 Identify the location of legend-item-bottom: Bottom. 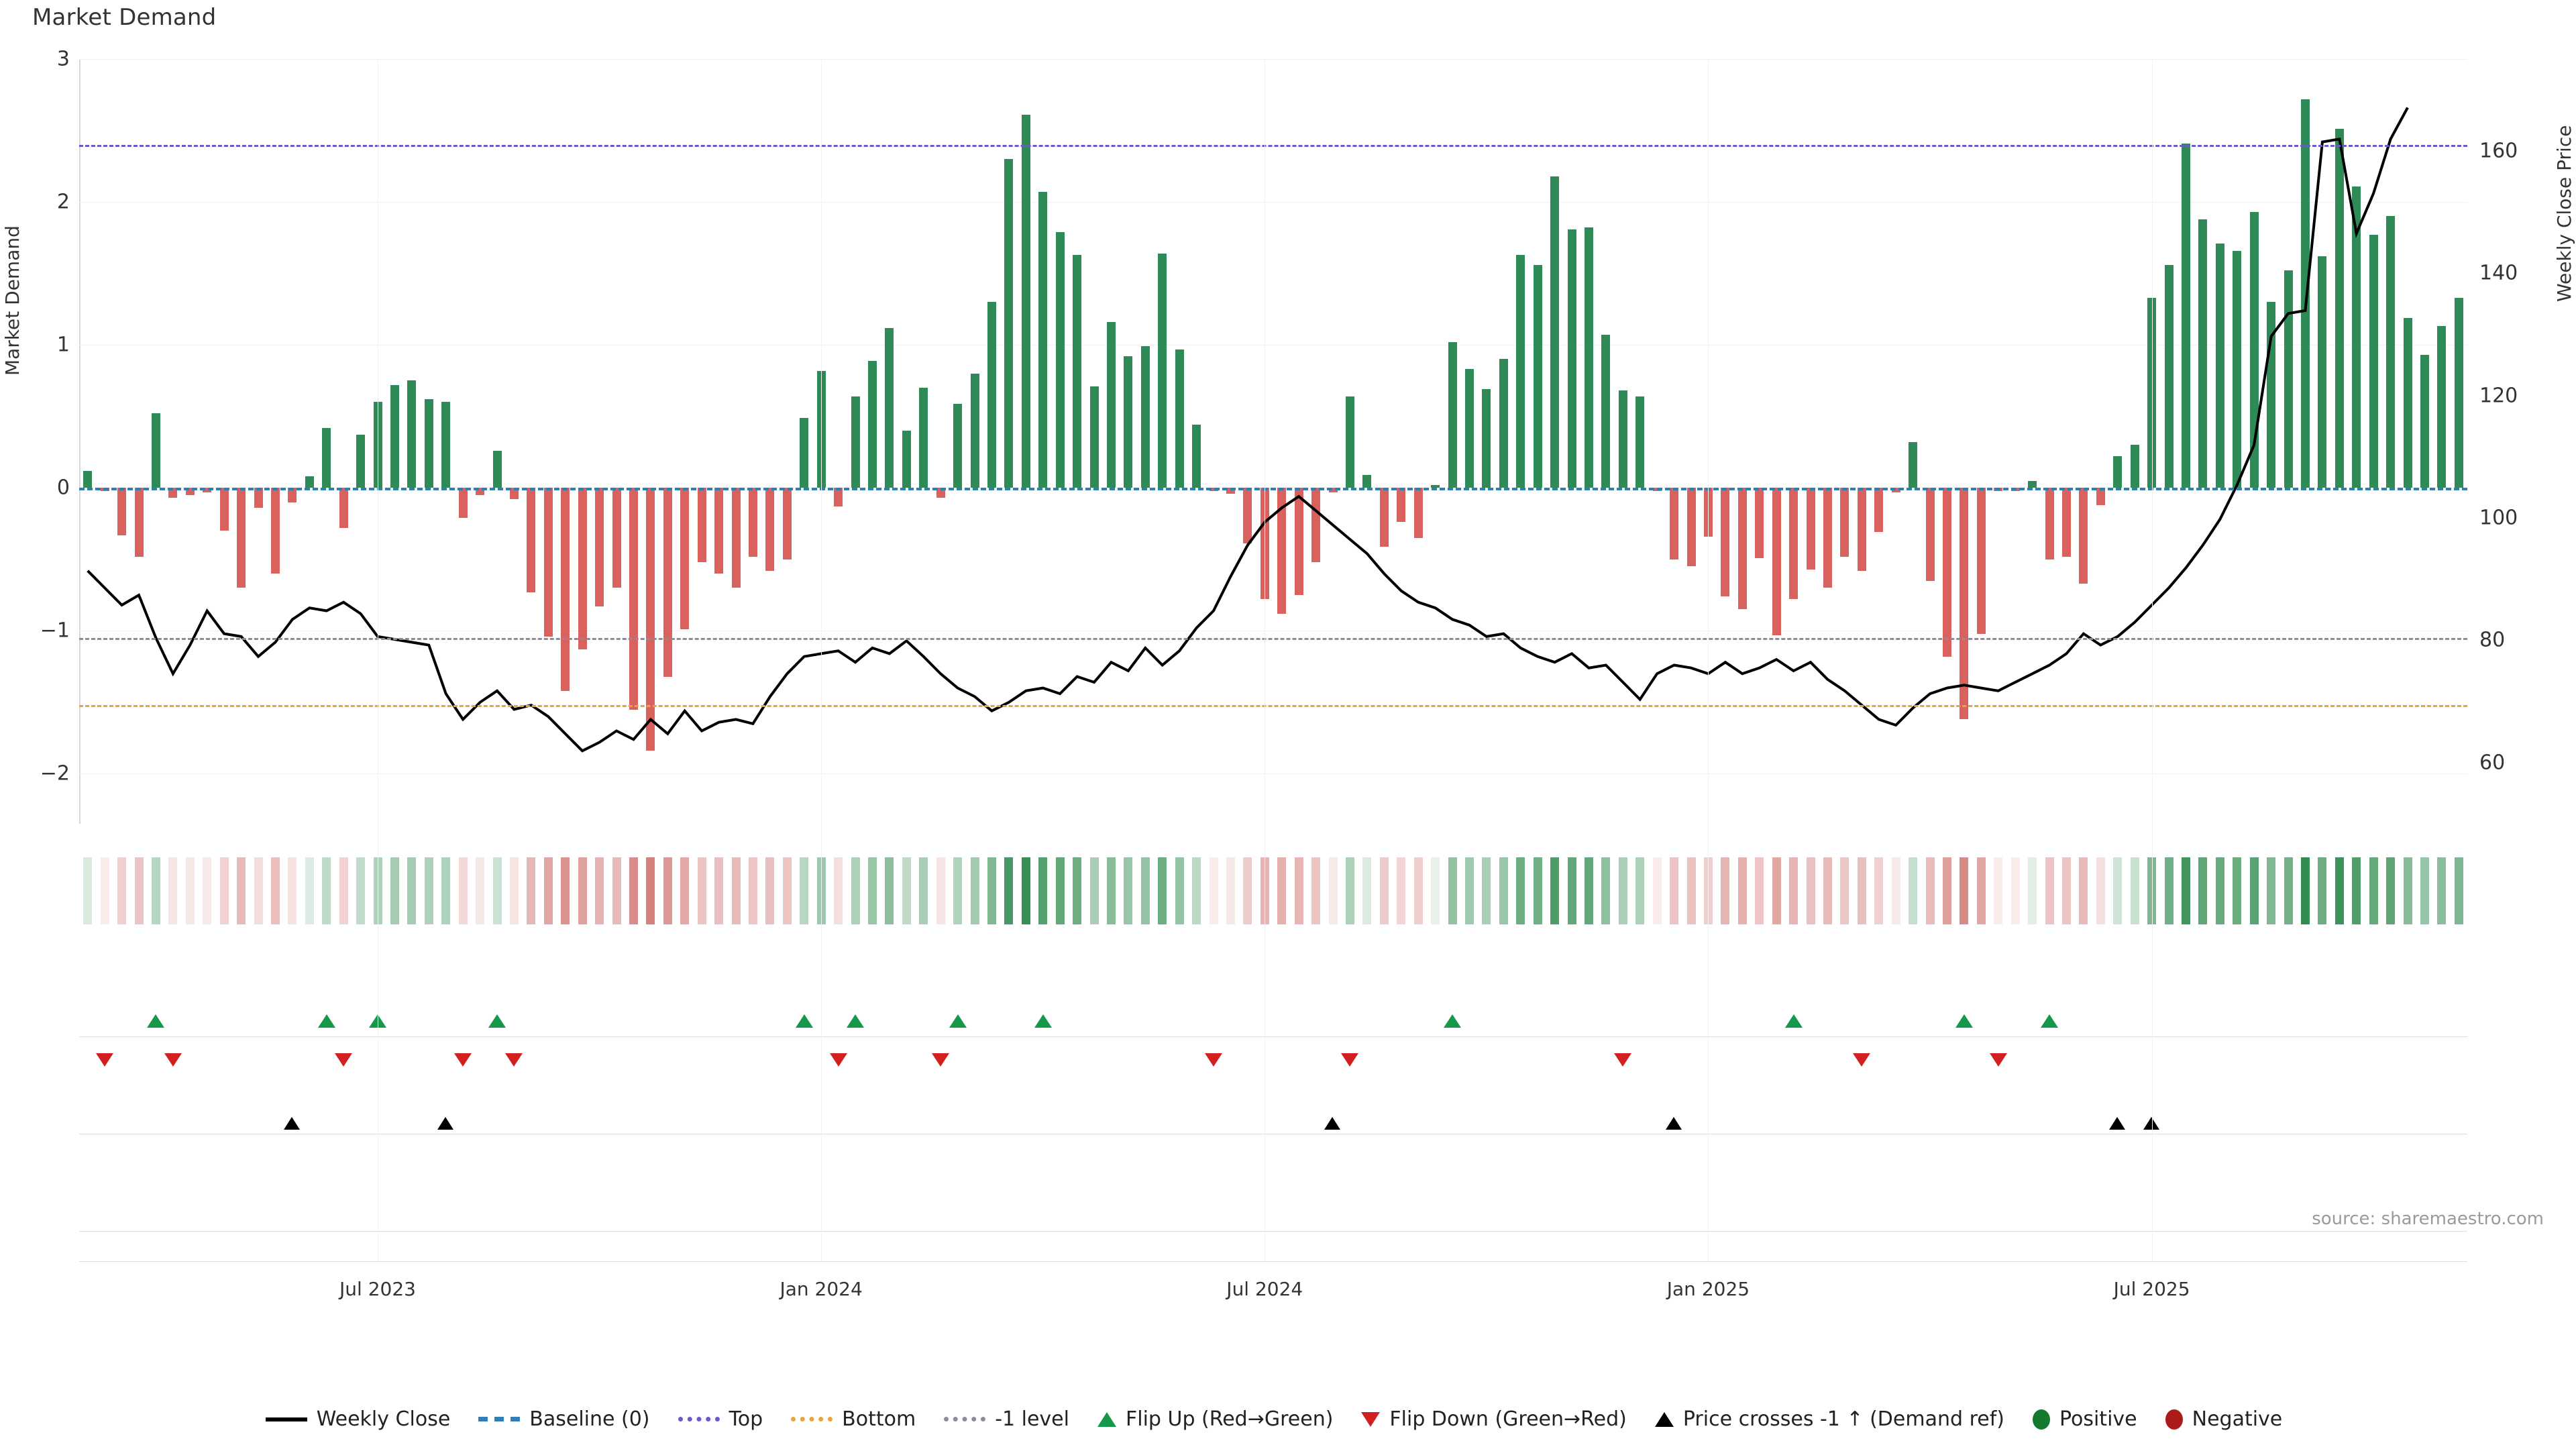
(853, 1419).